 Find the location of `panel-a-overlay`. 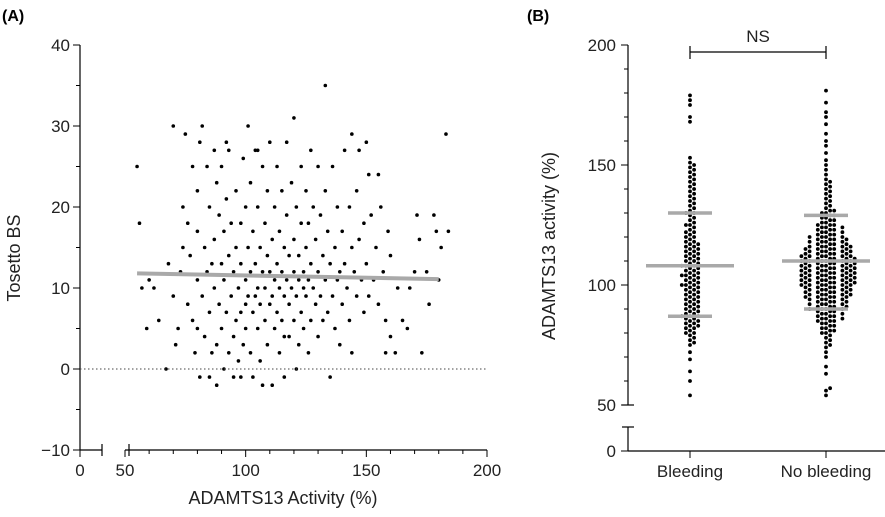

panel-a-overlay is located at coordinates (283, 320).